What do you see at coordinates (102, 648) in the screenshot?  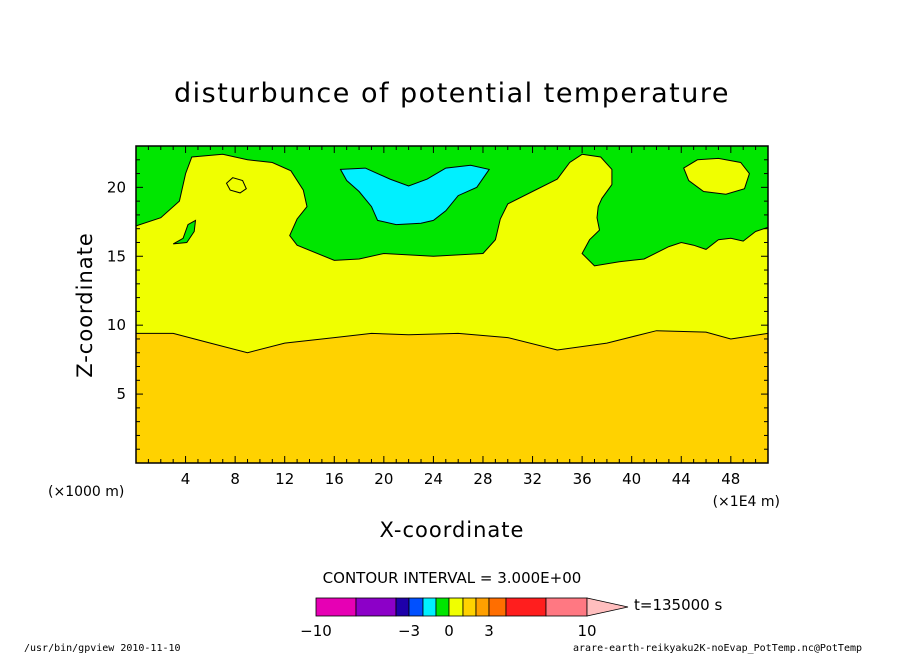 I see `footer-left: /usr/bin/gpview 2010-11-10` at bounding box center [102, 648].